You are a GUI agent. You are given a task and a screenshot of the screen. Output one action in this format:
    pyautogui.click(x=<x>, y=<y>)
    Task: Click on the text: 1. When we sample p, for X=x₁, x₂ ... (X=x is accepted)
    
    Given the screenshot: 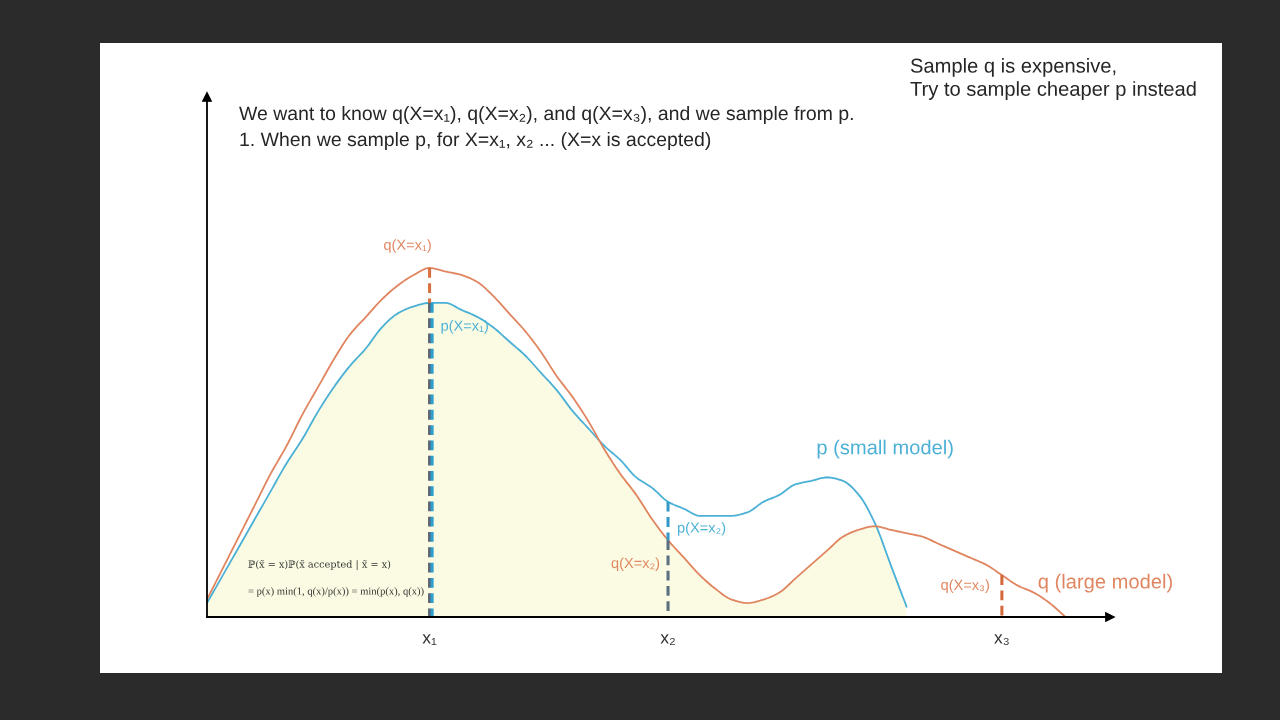 What is the action you would take?
    pyautogui.click(x=475, y=141)
    